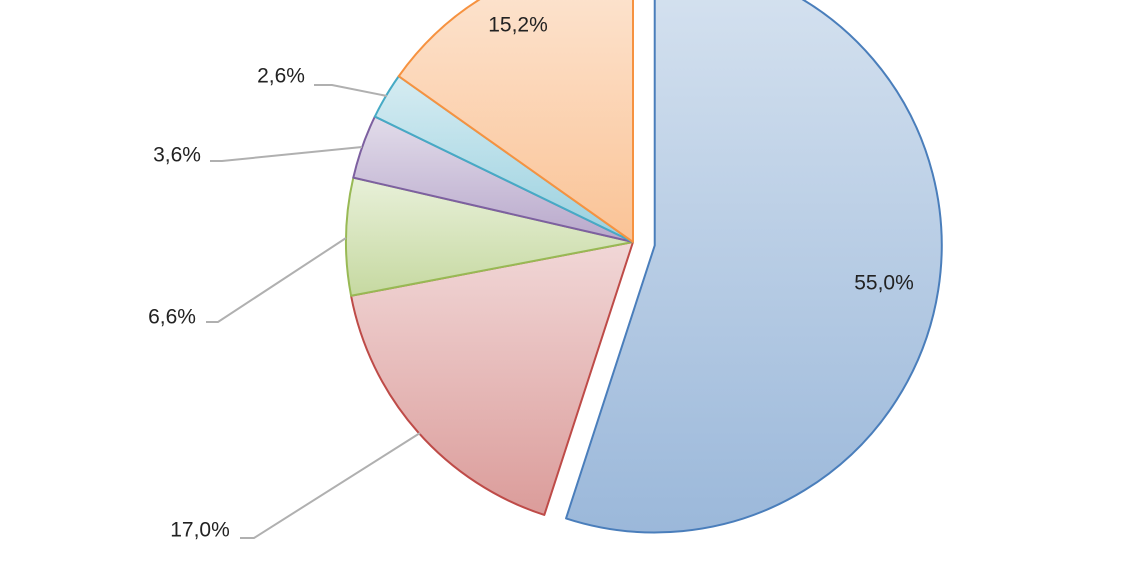  I want to click on data-label: 15,2%, so click(518, 25).